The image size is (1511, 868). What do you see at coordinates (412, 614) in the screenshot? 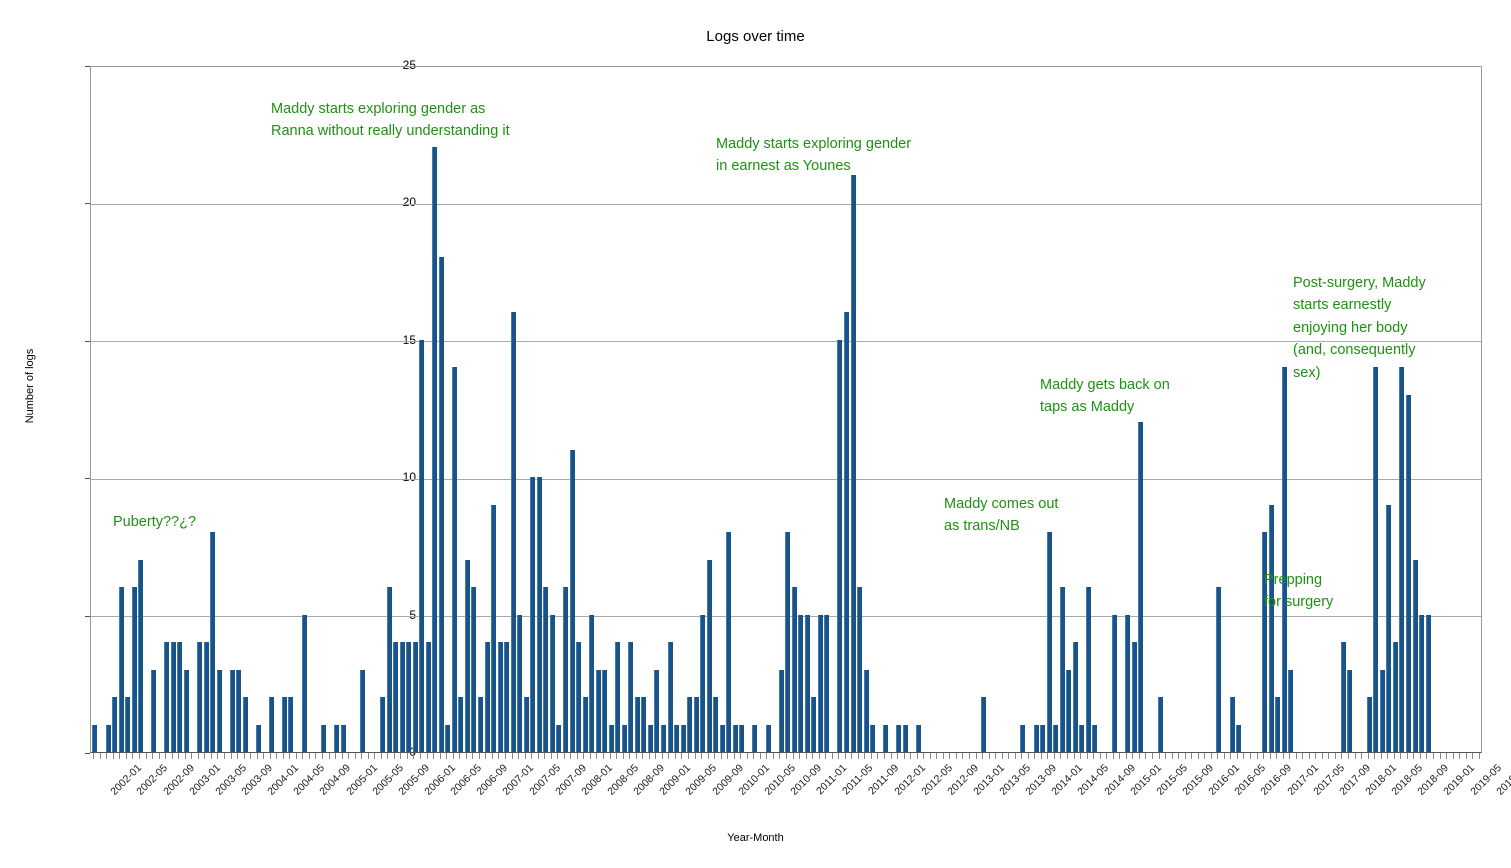
I see `y-tick-label: 5` at bounding box center [412, 614].